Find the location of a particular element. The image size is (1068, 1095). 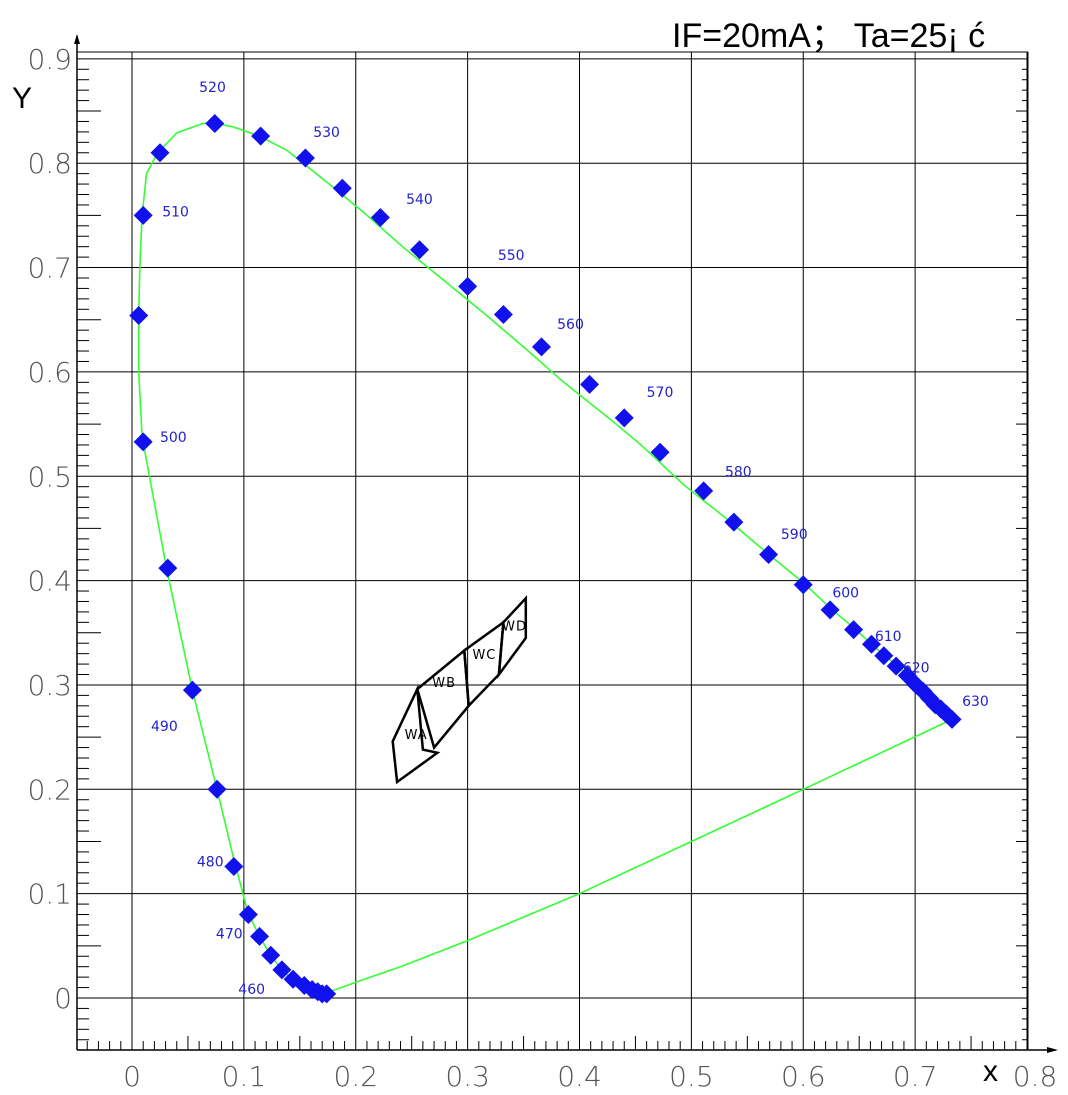

test-conditions: IF=20mA； Ta=25¡ ć is located at coordinates (829, 36).